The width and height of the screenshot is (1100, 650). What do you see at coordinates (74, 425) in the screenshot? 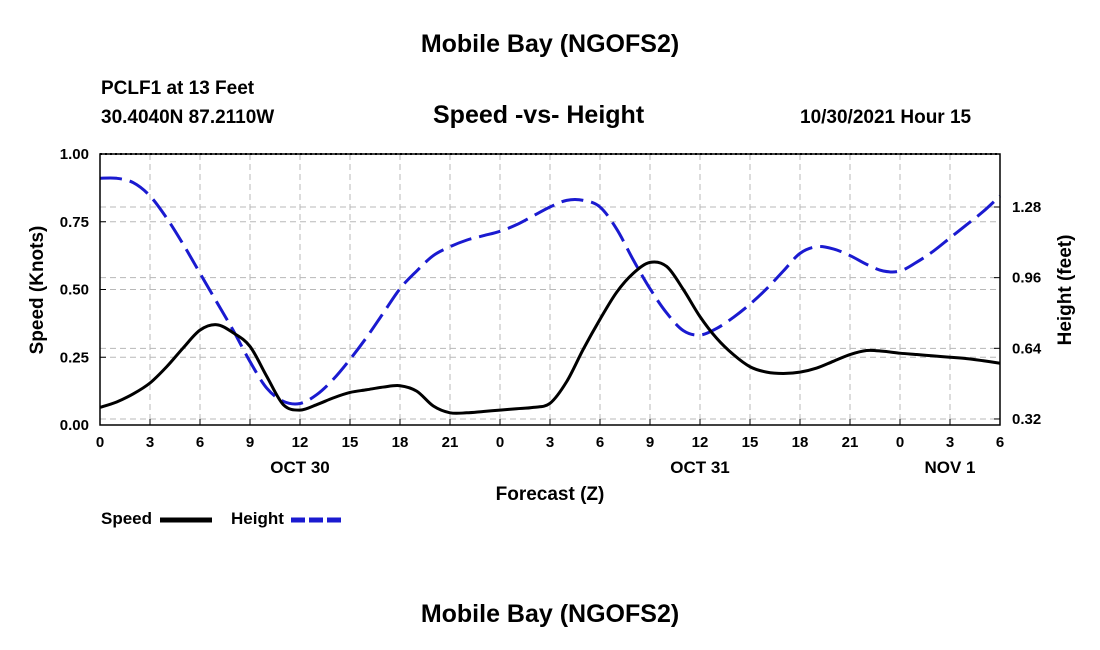
I see `y-tick-label: 0.00` at bounding box center [74, 425].